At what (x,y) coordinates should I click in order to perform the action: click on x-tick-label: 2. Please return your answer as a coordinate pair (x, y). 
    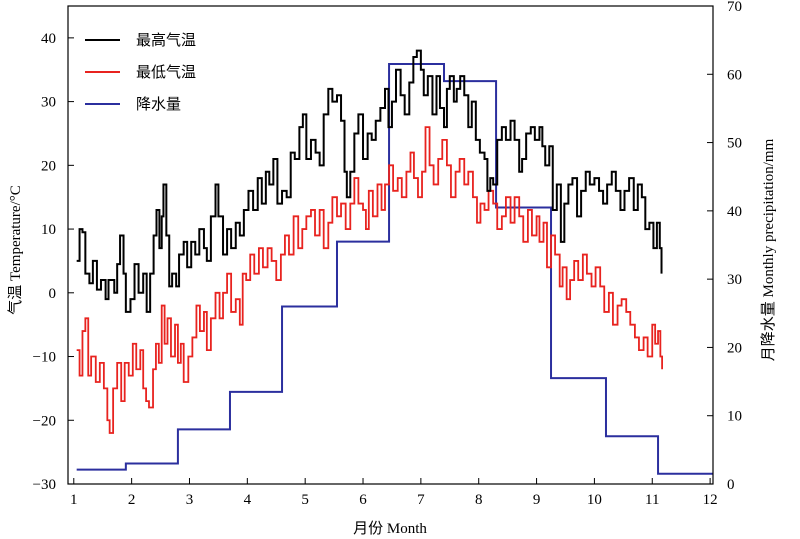
    Looking at the image, I should click on (132, 500).